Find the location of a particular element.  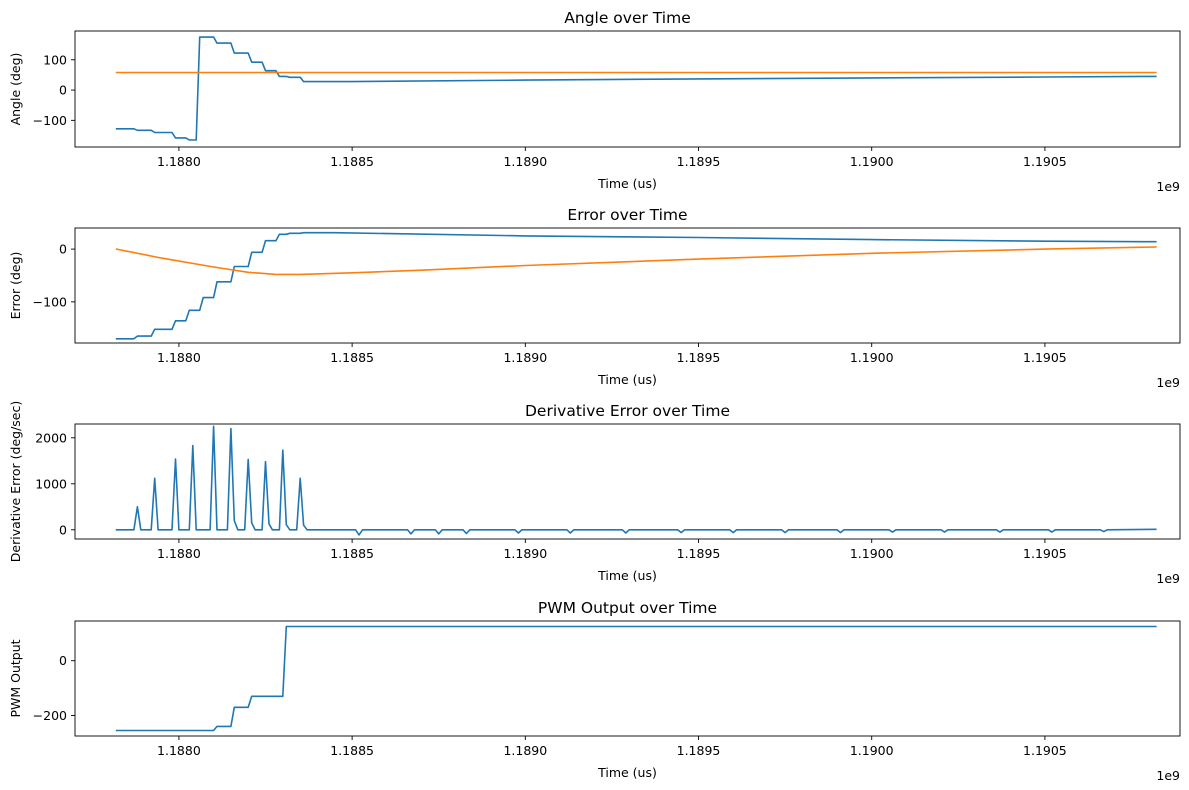

chart-title: Derivative Error over Time is located at coordinates (627, 411).